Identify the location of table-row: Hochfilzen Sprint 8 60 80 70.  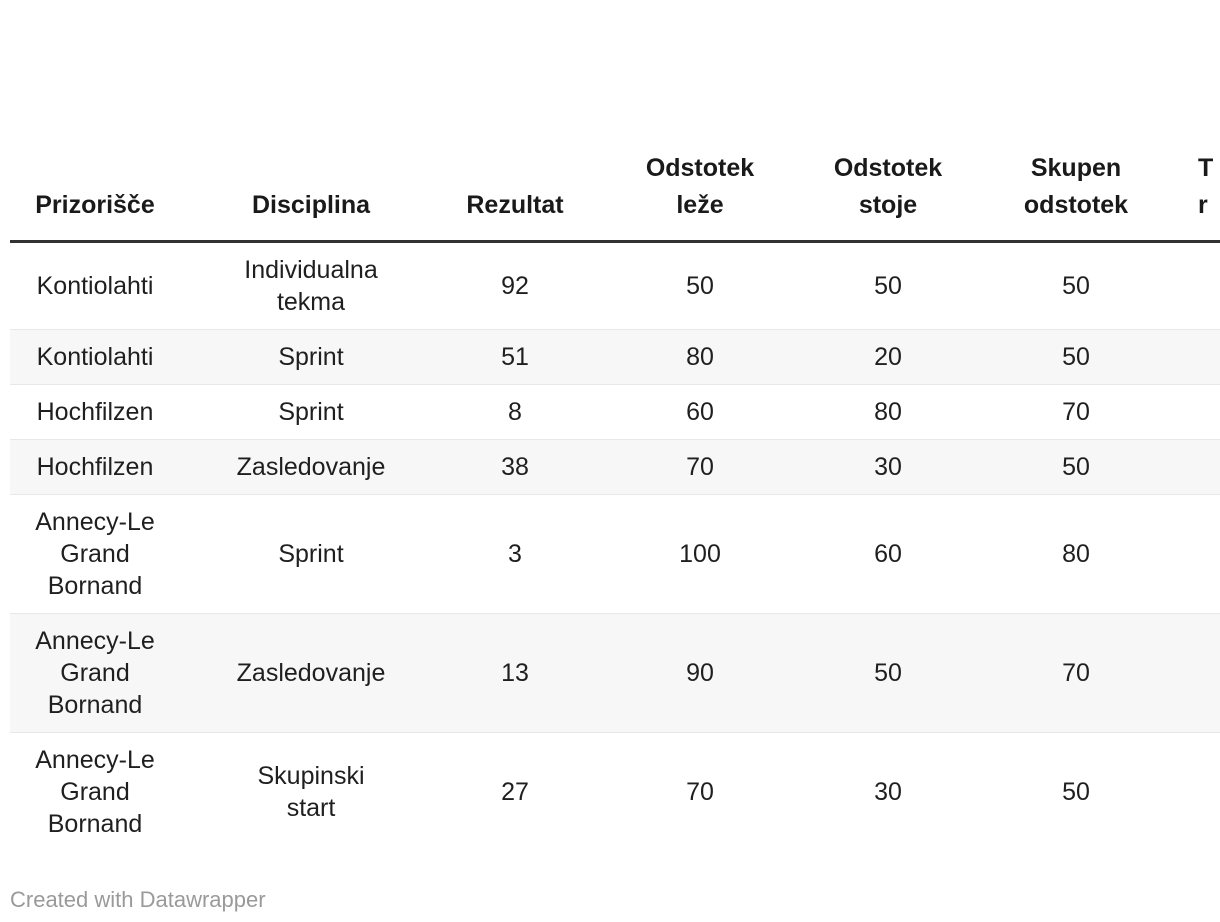
(615, 412).